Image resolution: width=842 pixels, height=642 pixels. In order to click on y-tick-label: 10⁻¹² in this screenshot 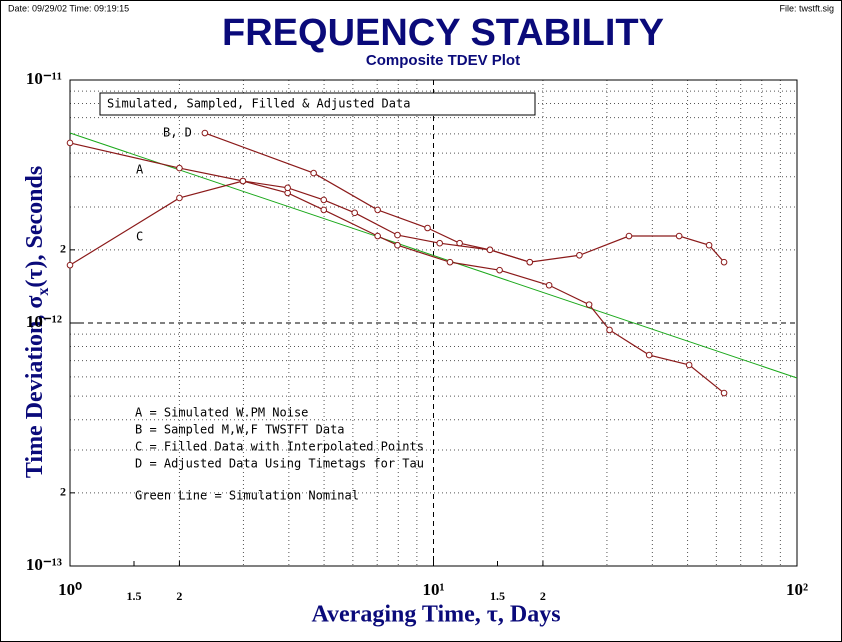, I will do `click(44, 321)`.